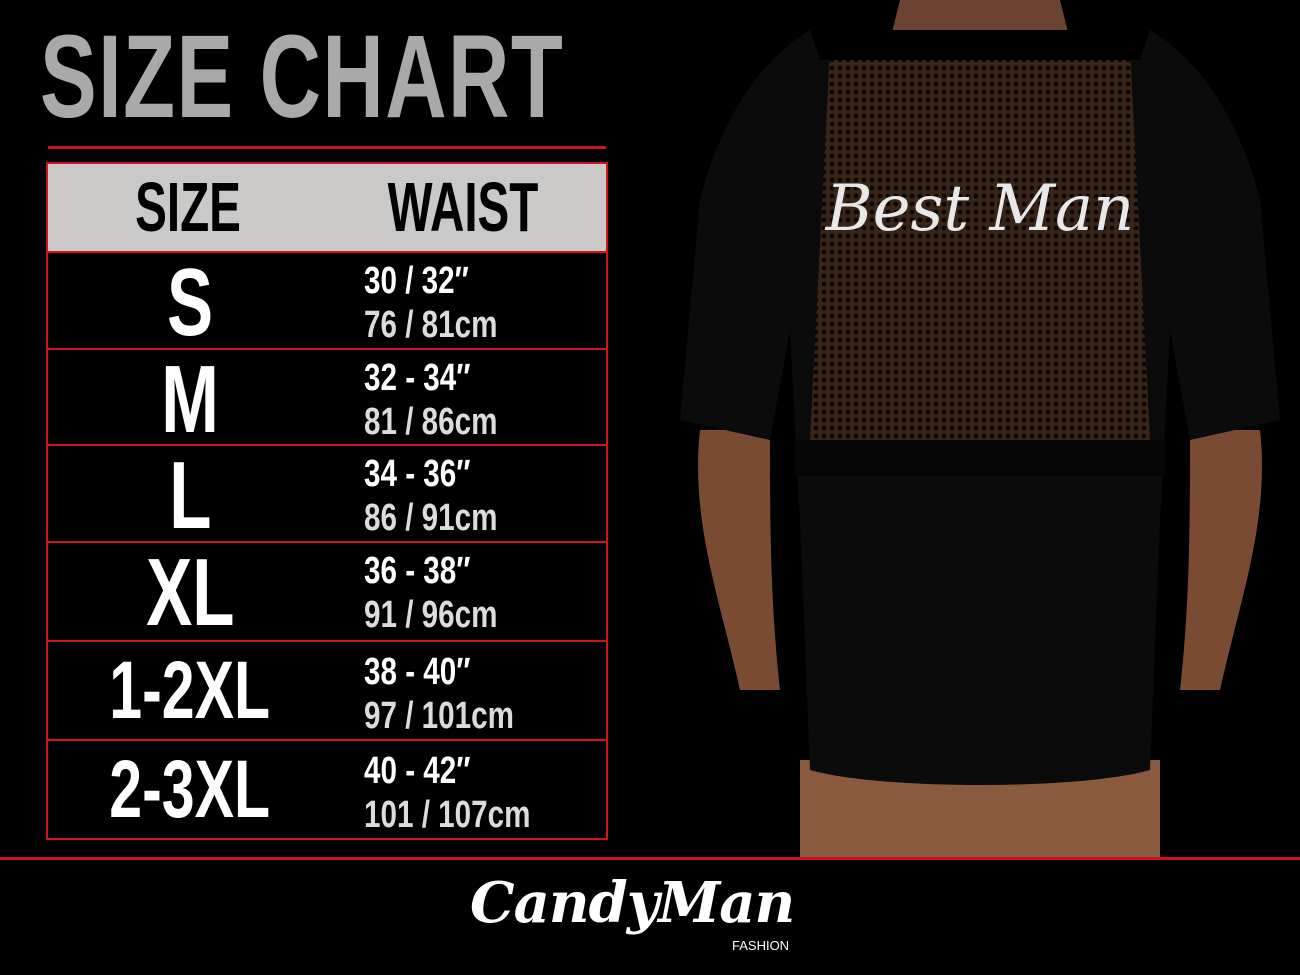  I want to click on size-value: L, so click(190, 495).